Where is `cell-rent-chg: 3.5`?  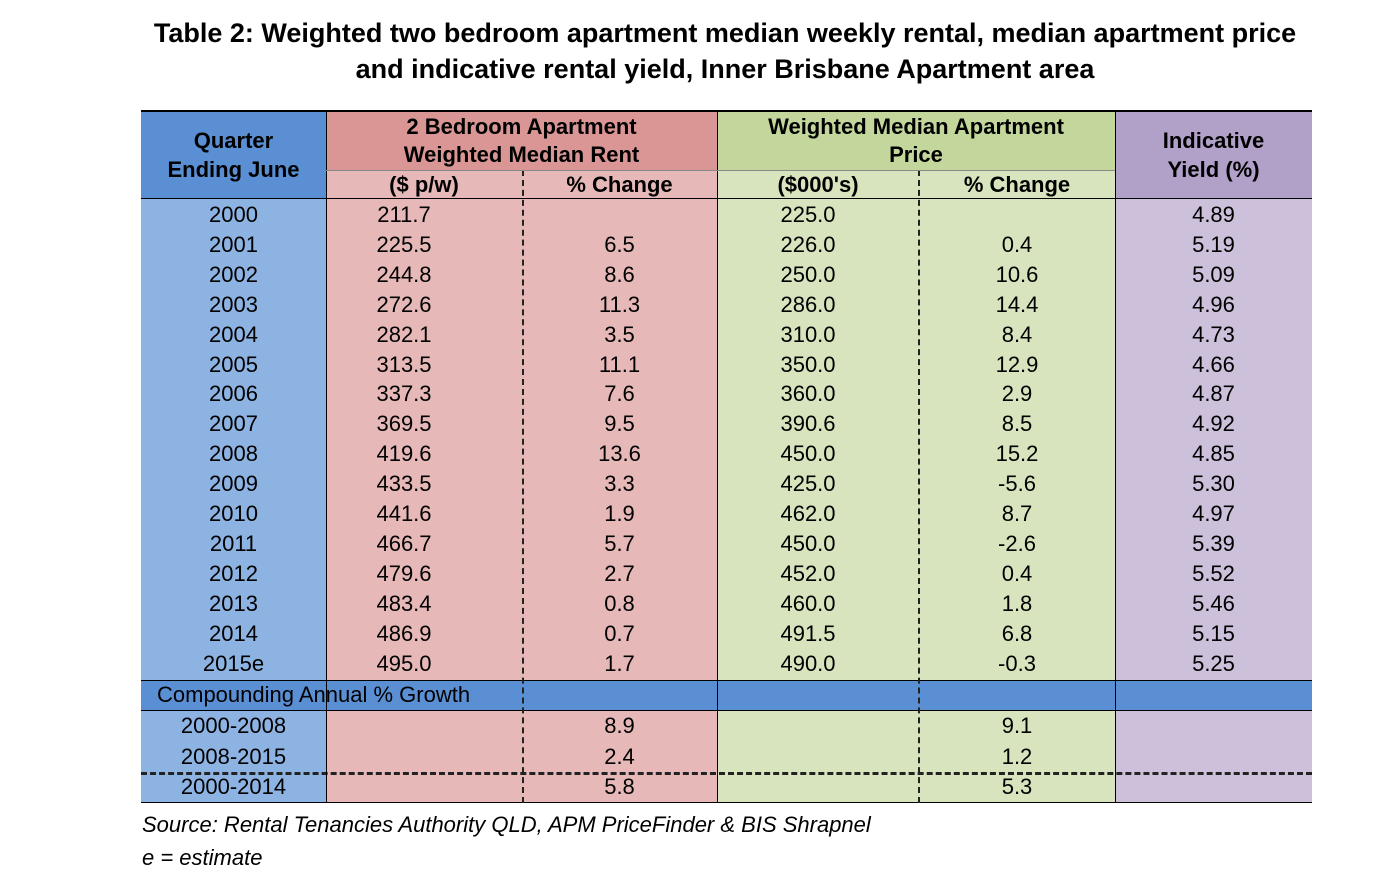 cell-rent-chg: 3.5 is located at coordinates (619, 334).